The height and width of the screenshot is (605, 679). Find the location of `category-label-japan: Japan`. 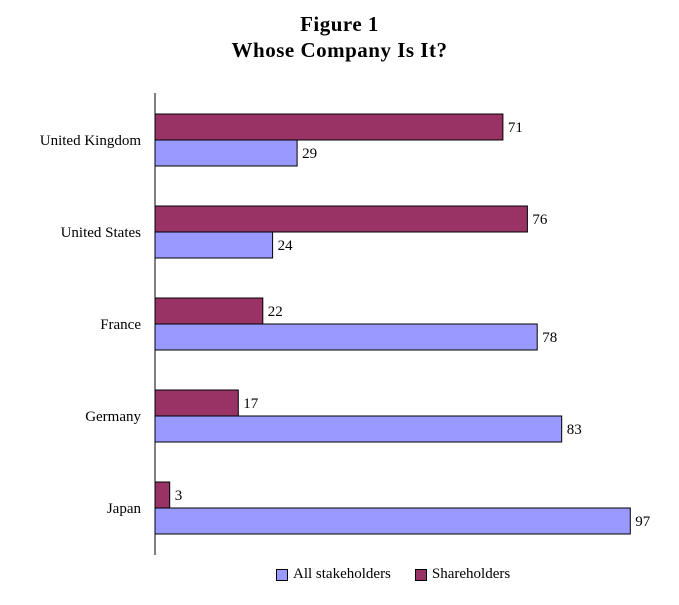

category-label-japan: Japan is located at coordinates (124, 509).